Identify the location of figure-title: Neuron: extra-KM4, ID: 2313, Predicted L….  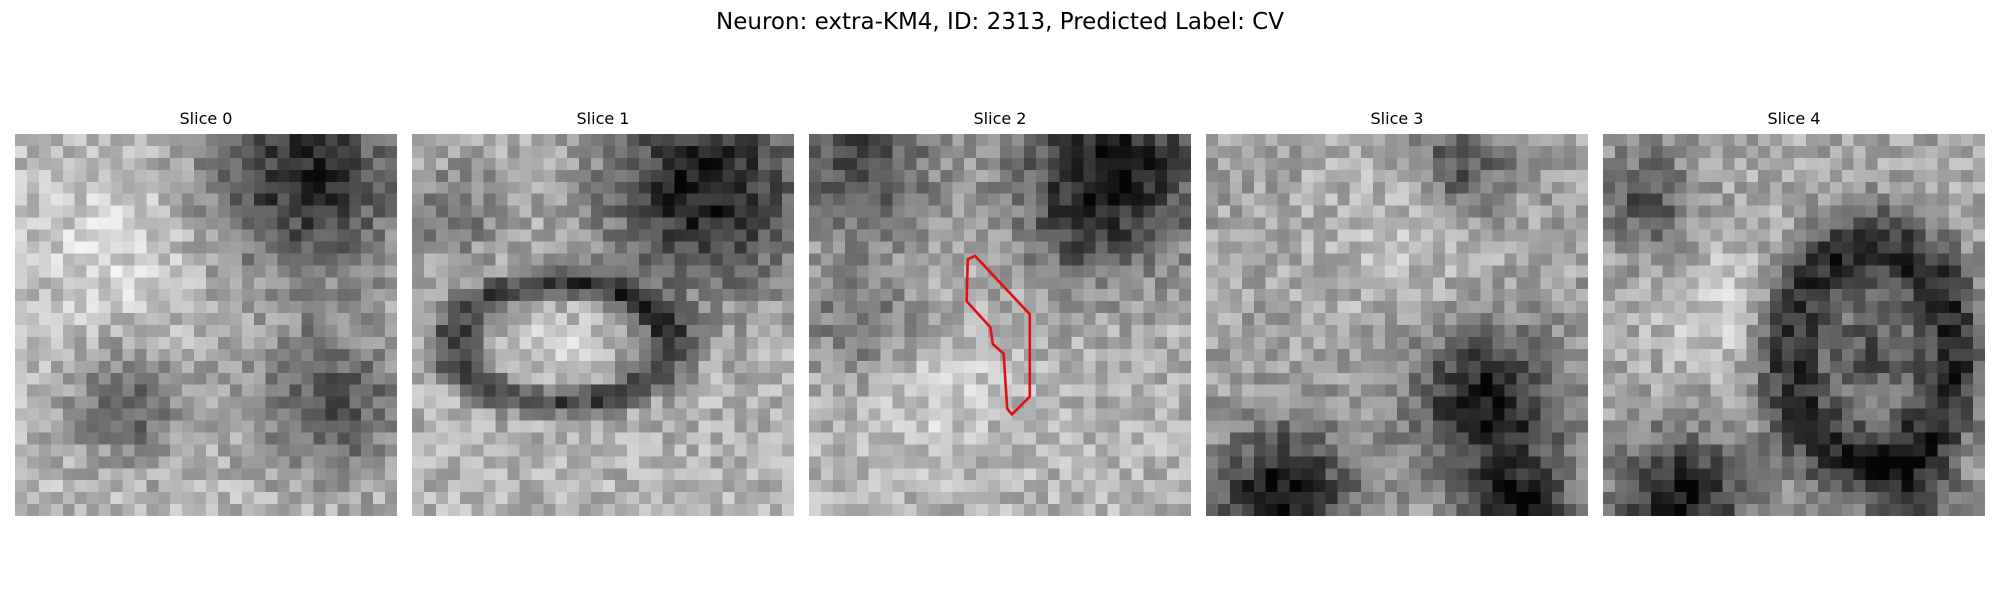
(1000, 22).